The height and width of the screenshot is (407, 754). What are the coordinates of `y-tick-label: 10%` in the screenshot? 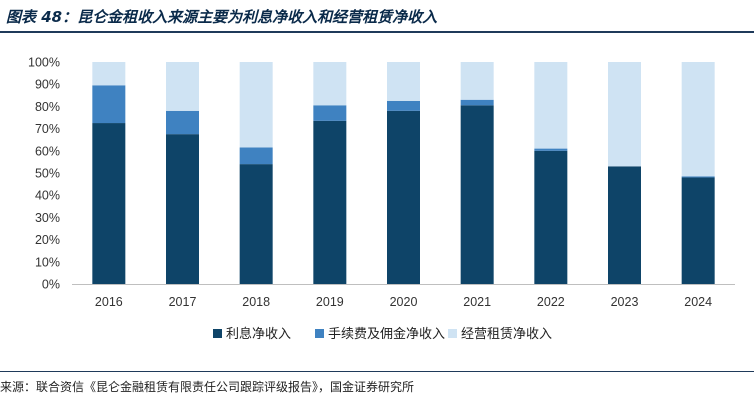 It's located at (47, 262).